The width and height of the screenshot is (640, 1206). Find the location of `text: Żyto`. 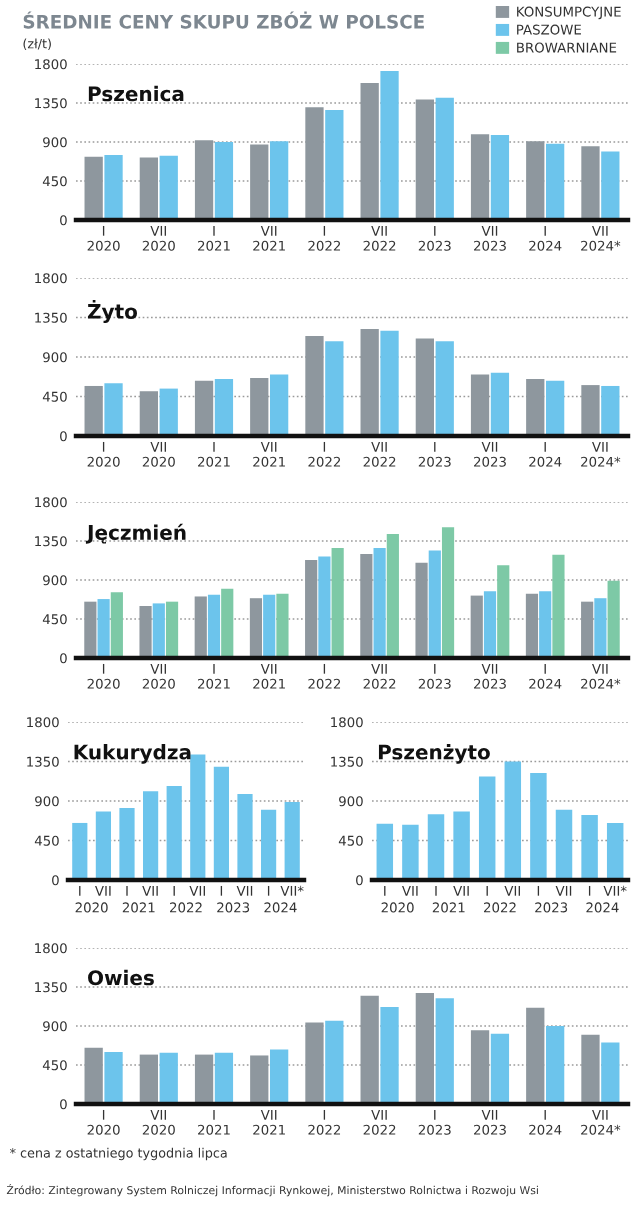

text: Żyto is located at coordinates (112, 311).